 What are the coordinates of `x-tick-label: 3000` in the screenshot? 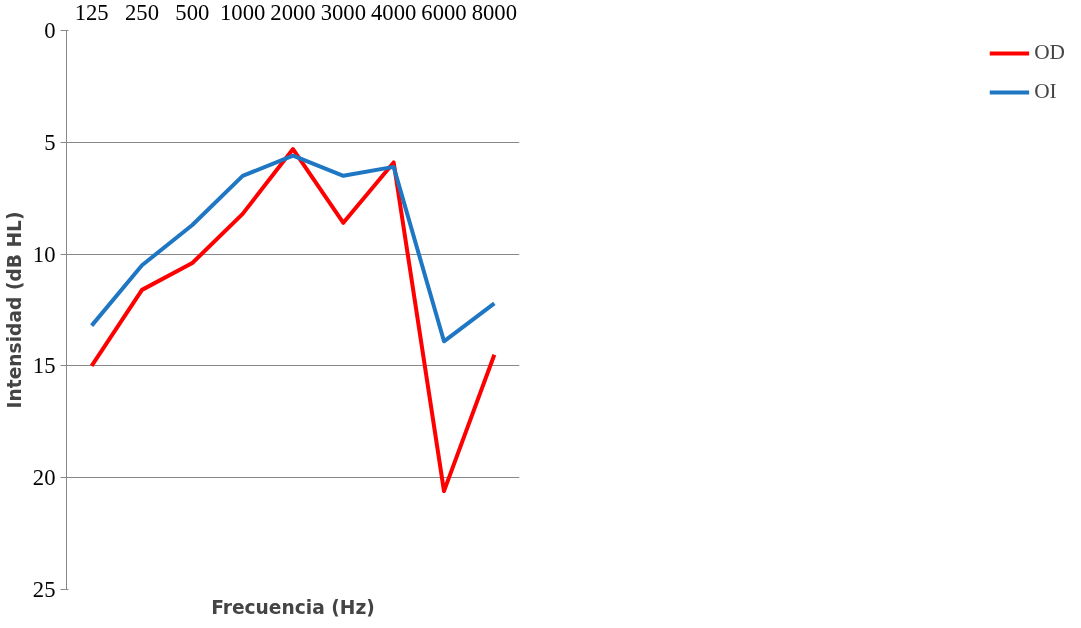 It's located at (343, 12).